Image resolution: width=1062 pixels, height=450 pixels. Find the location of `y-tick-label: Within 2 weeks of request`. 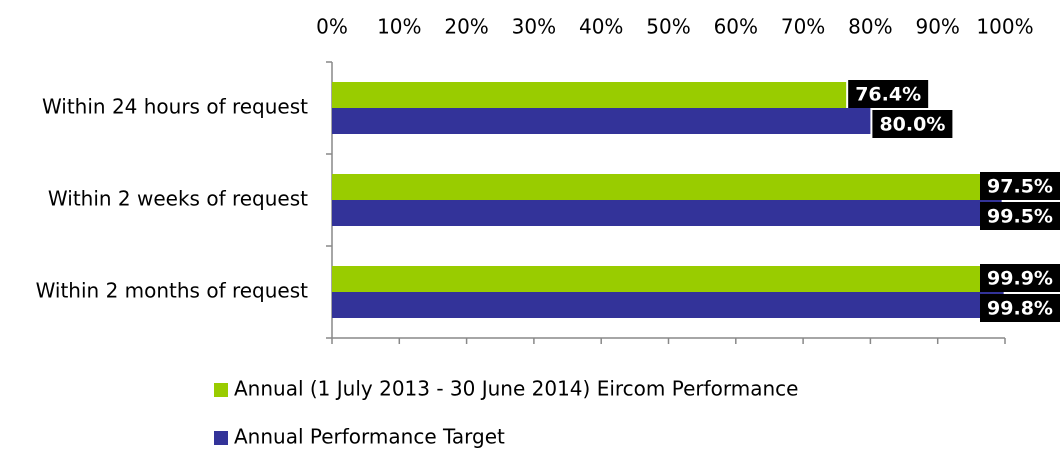

y-tick-label: Within 2 weeks of request is located at coordinates (178, 199).